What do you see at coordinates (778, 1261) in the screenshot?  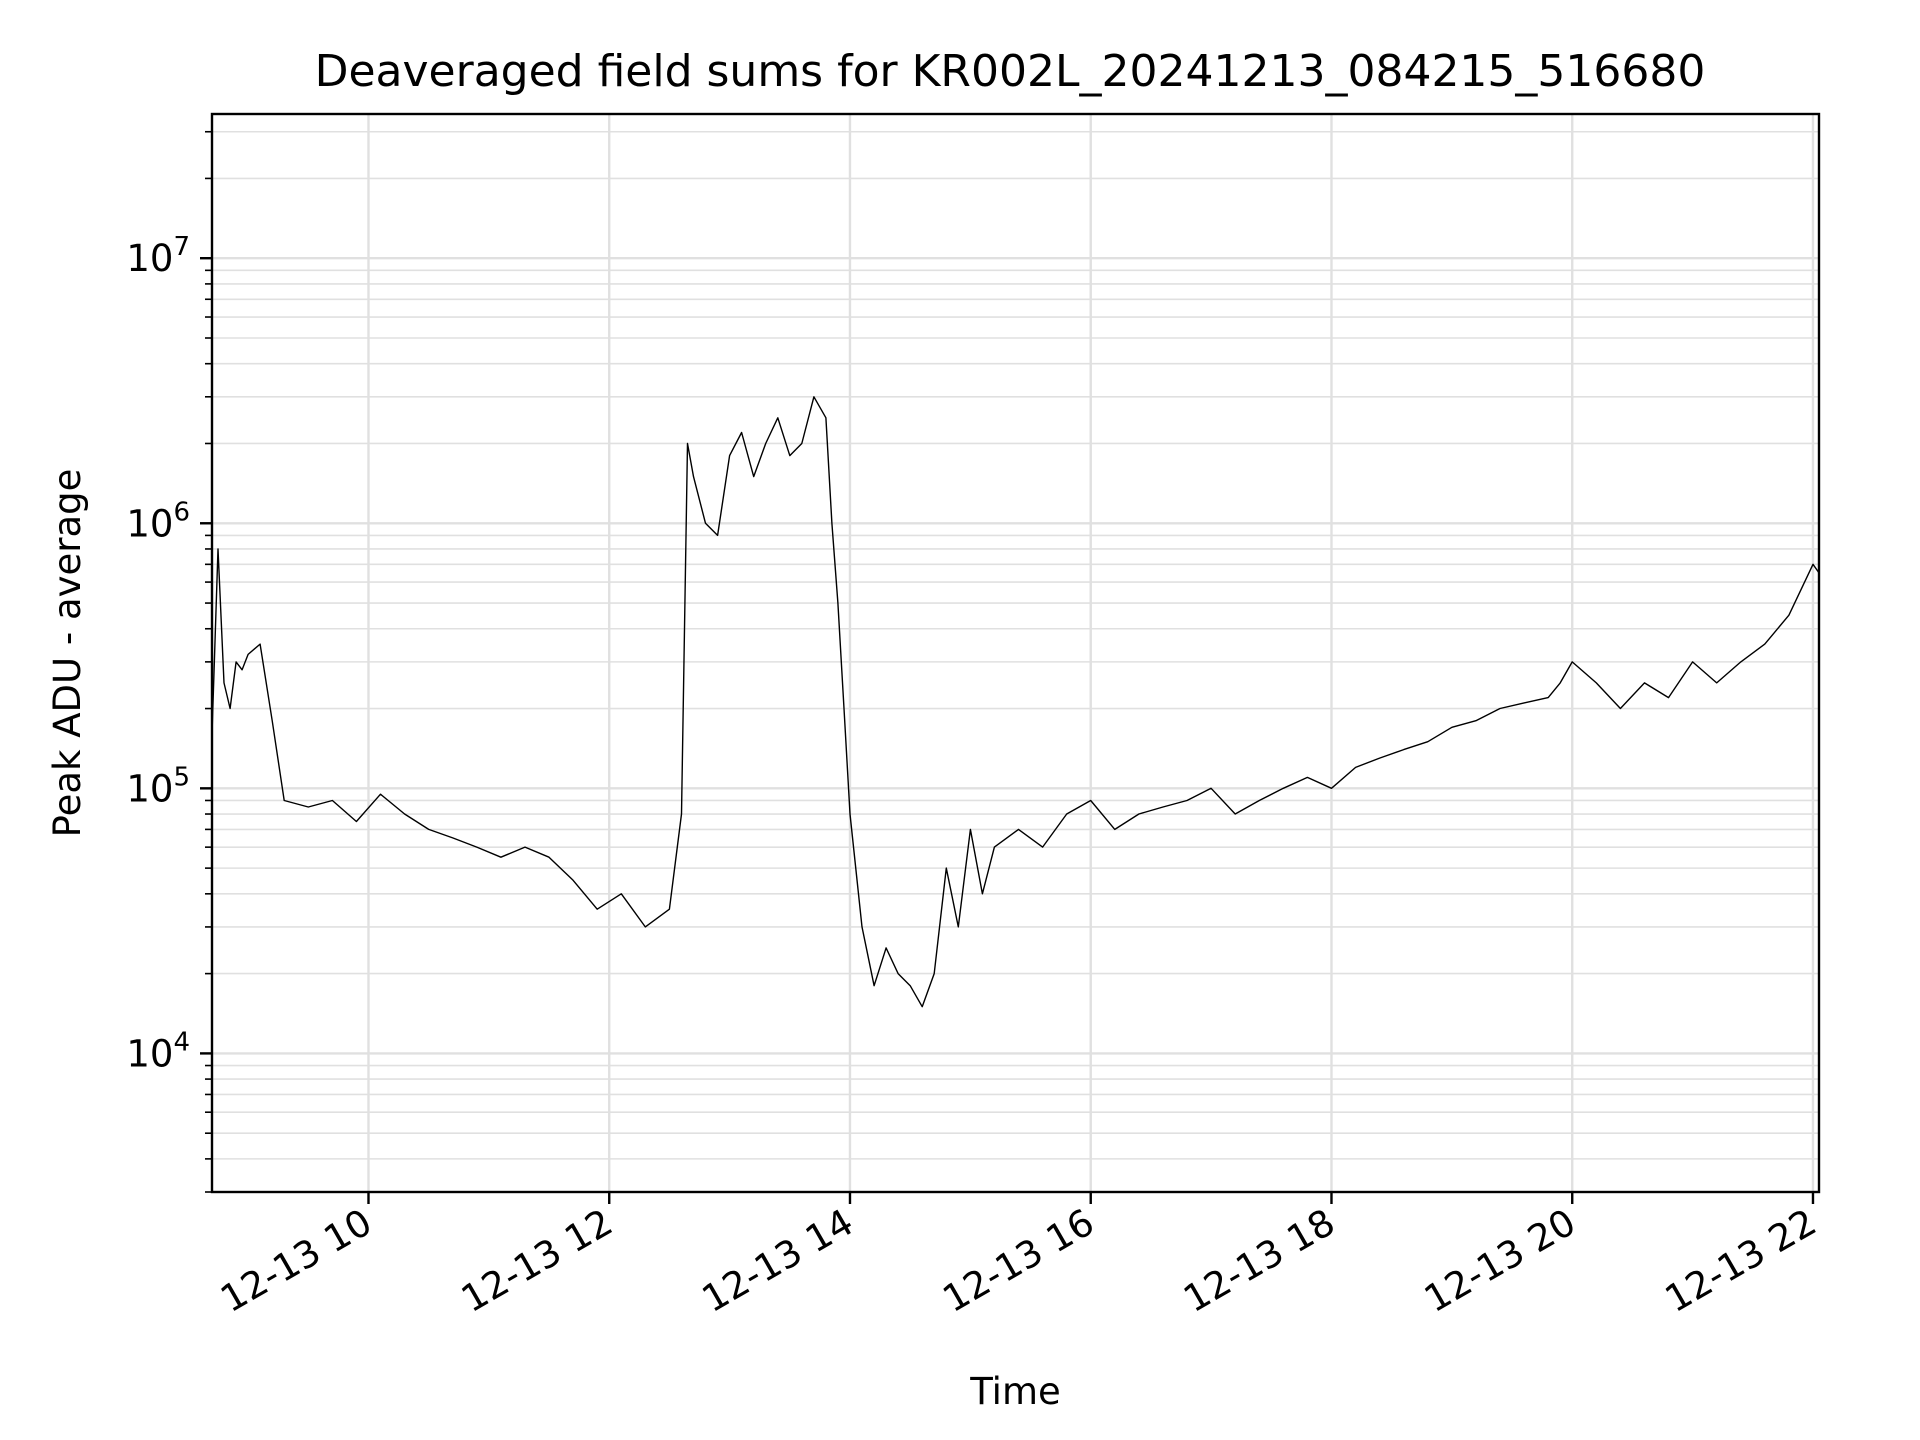 I see `x-tick-label: 12-13 14` at bounding box center [778, 1261].